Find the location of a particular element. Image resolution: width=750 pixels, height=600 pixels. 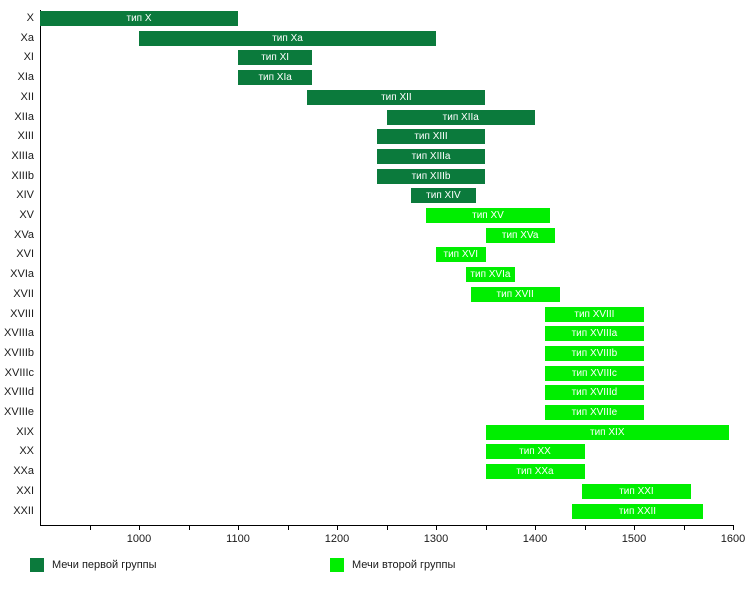

y-axis-label-xva: XVa is located at coordinates (24, 234).